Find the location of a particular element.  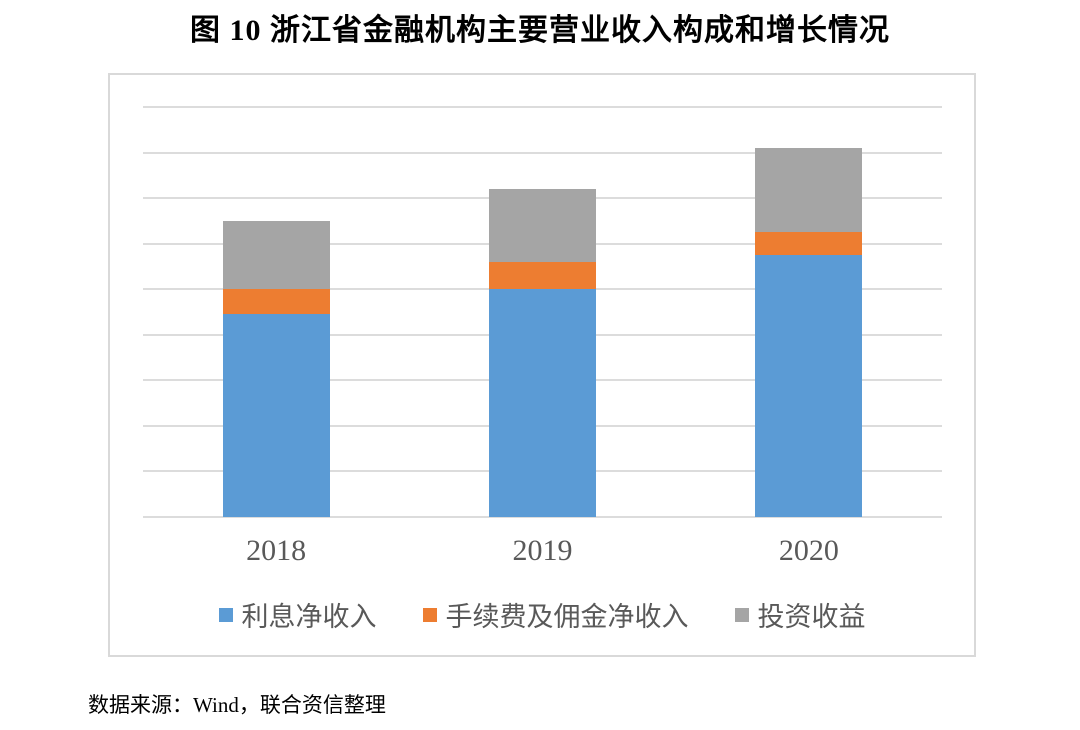

bar-segment-2019-series1 is located at coordinates (542, 275).